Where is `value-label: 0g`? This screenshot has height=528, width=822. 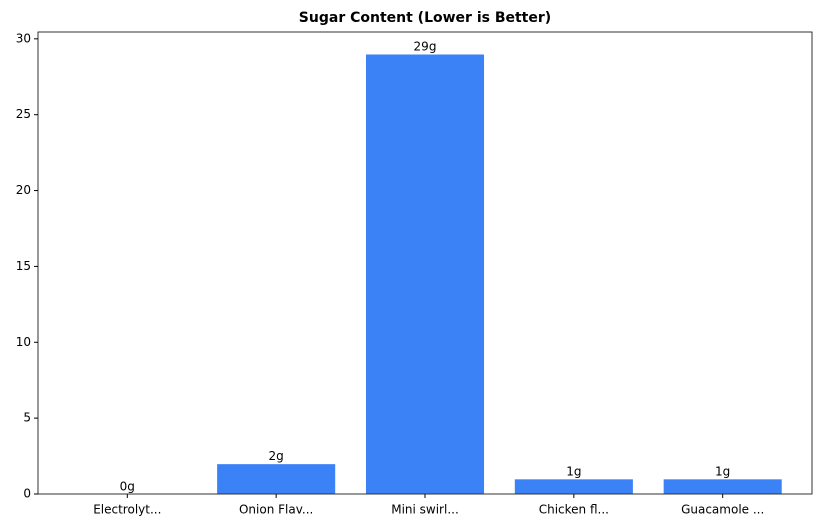
value-label: 0g is located at coordinates (127, 487).